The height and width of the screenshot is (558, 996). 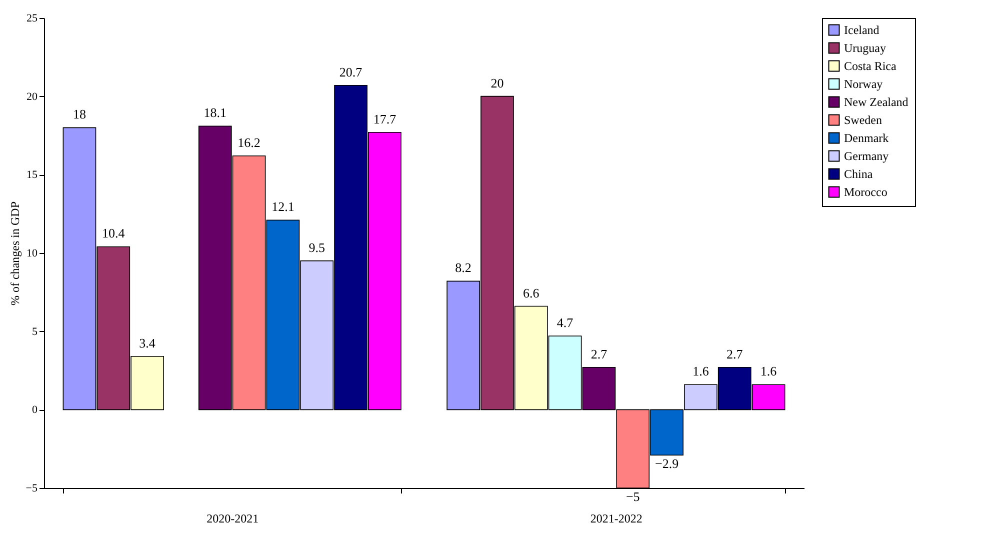 I want to click on x-tick-label: 2020-2021, so click(x=232, y=519).